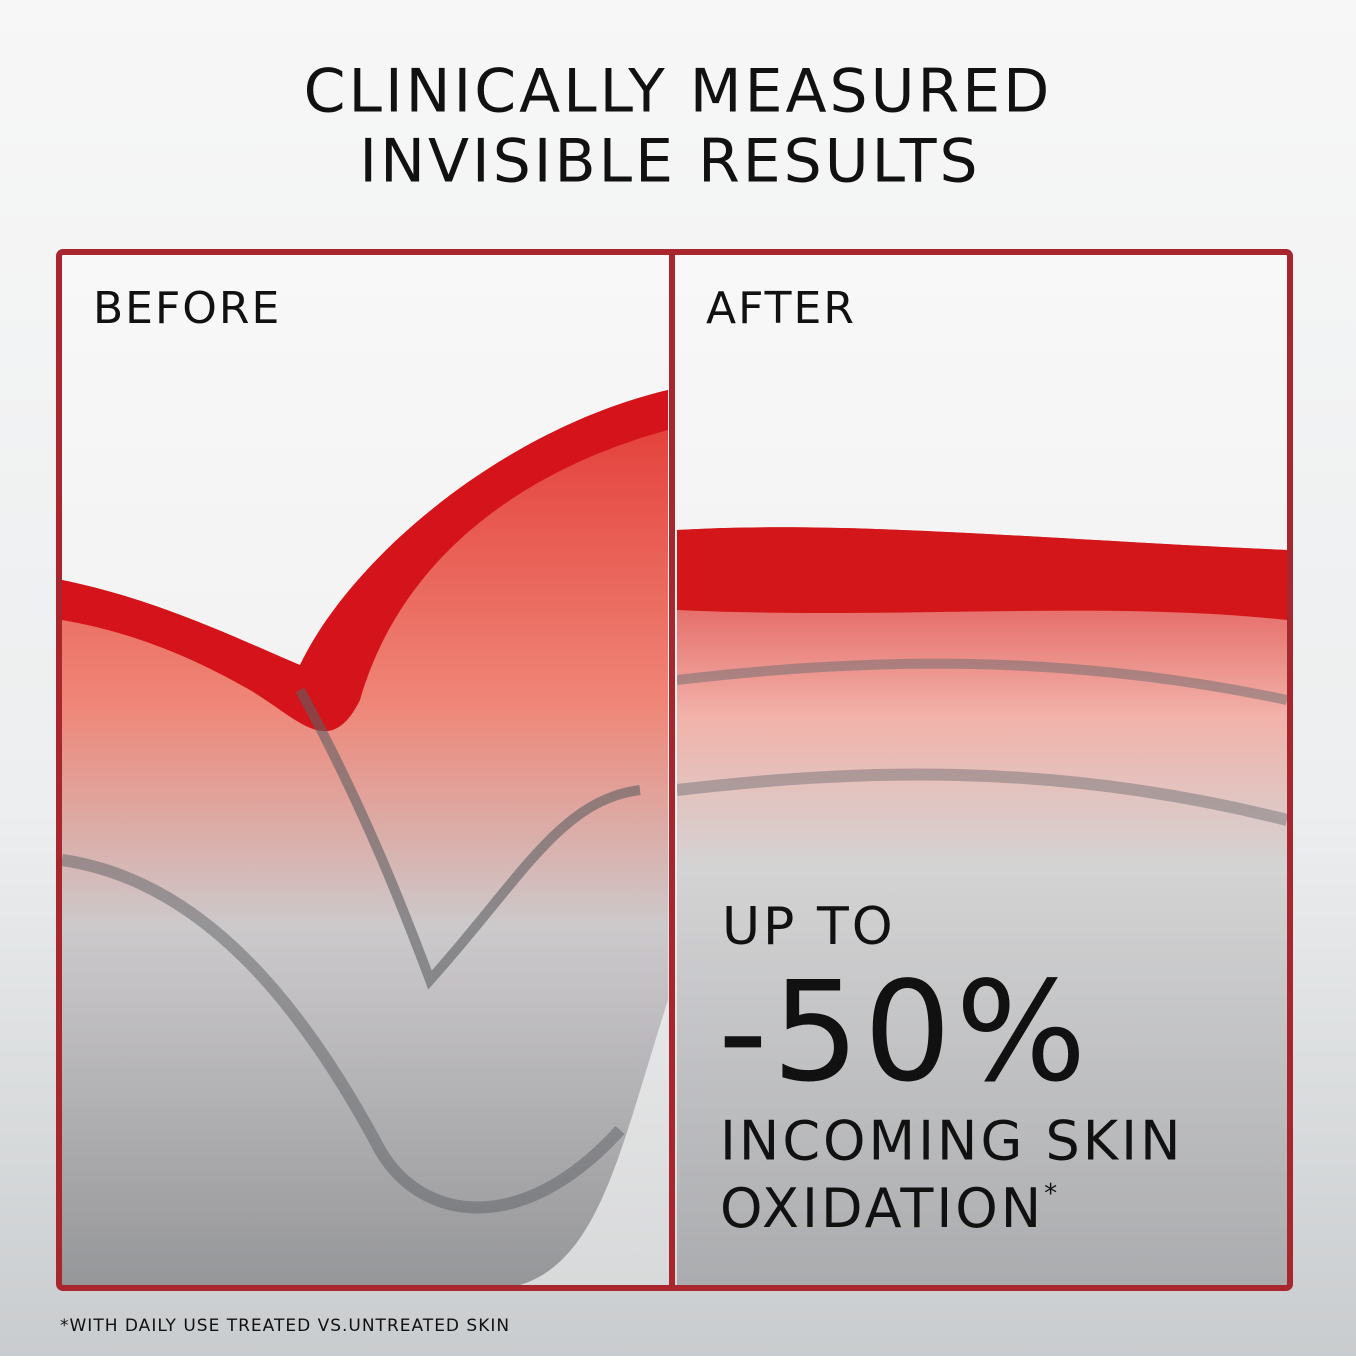 This screenshot has height=1360, width=1356. What do you see at coordinates (669, 162) in the screenshot?
I see `title-line: INVISIBLE RESULTS` at bounding box center [669, 162].